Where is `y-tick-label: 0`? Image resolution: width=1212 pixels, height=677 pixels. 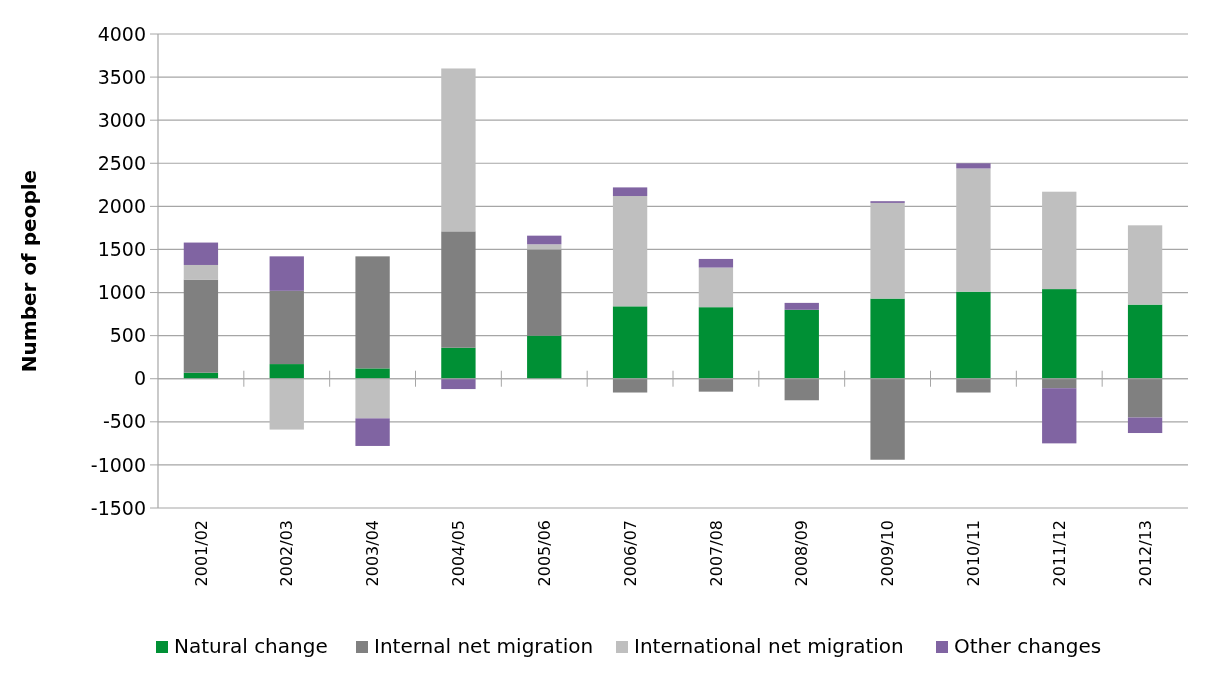
y-tick-label: 0 is located at coordinates (139, 378).